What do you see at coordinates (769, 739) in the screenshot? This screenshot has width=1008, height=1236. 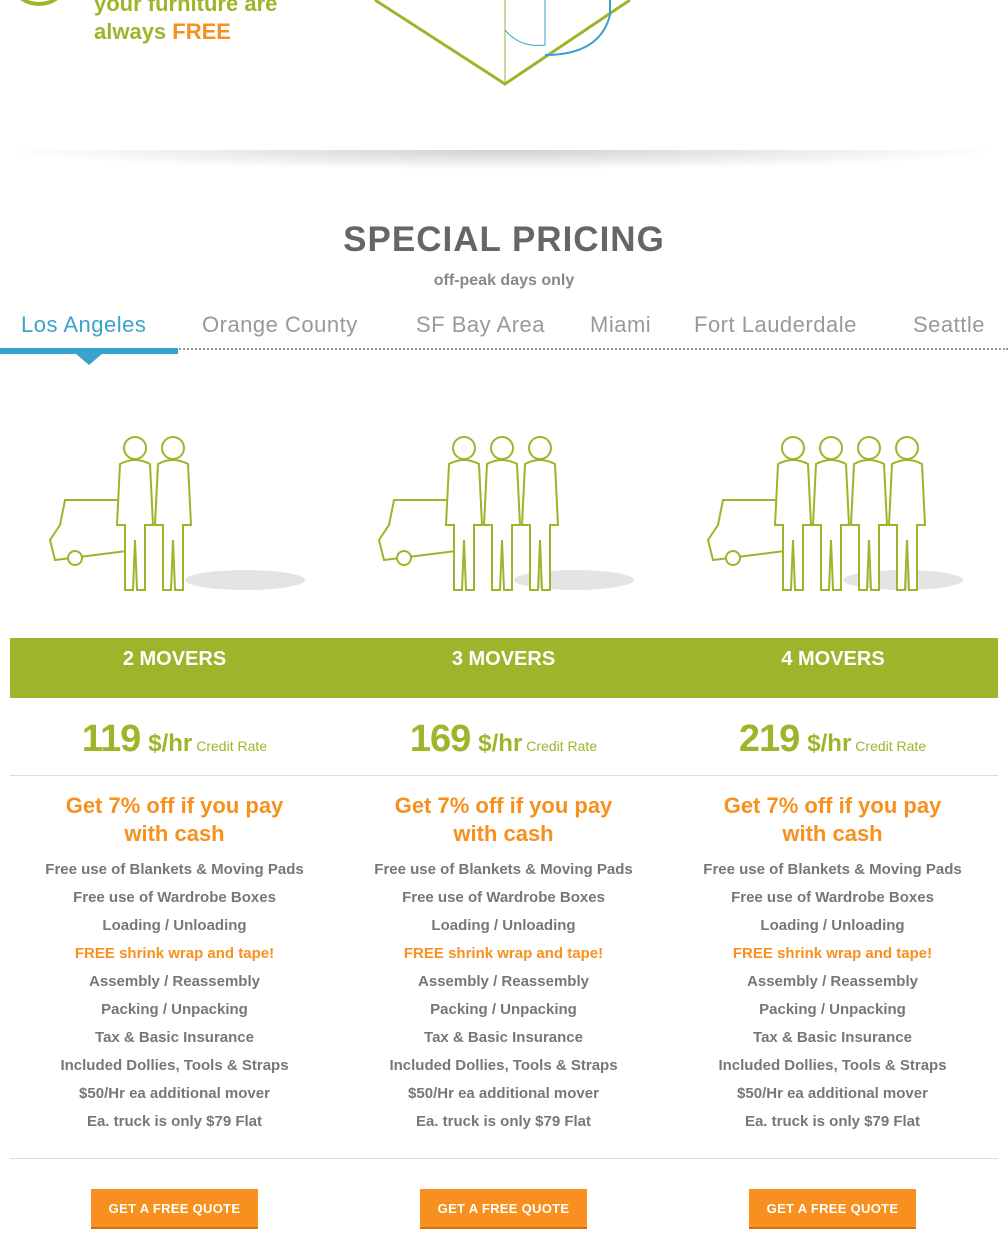 I see `price-value: 219` at bounding box center [769, 739].